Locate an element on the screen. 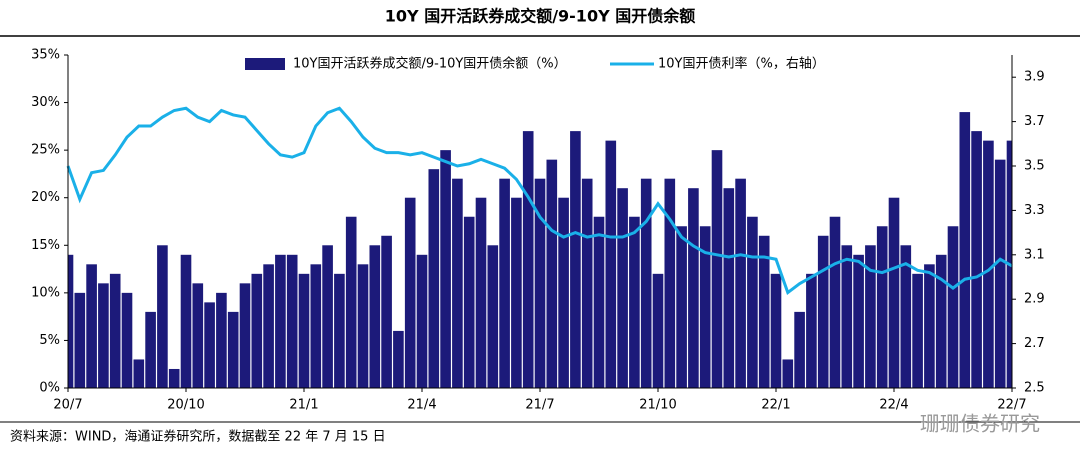 Image resolution: width=1080 pixels, height=473 pixels. y-tick-label: 5% is located at coordinates (49, 340).